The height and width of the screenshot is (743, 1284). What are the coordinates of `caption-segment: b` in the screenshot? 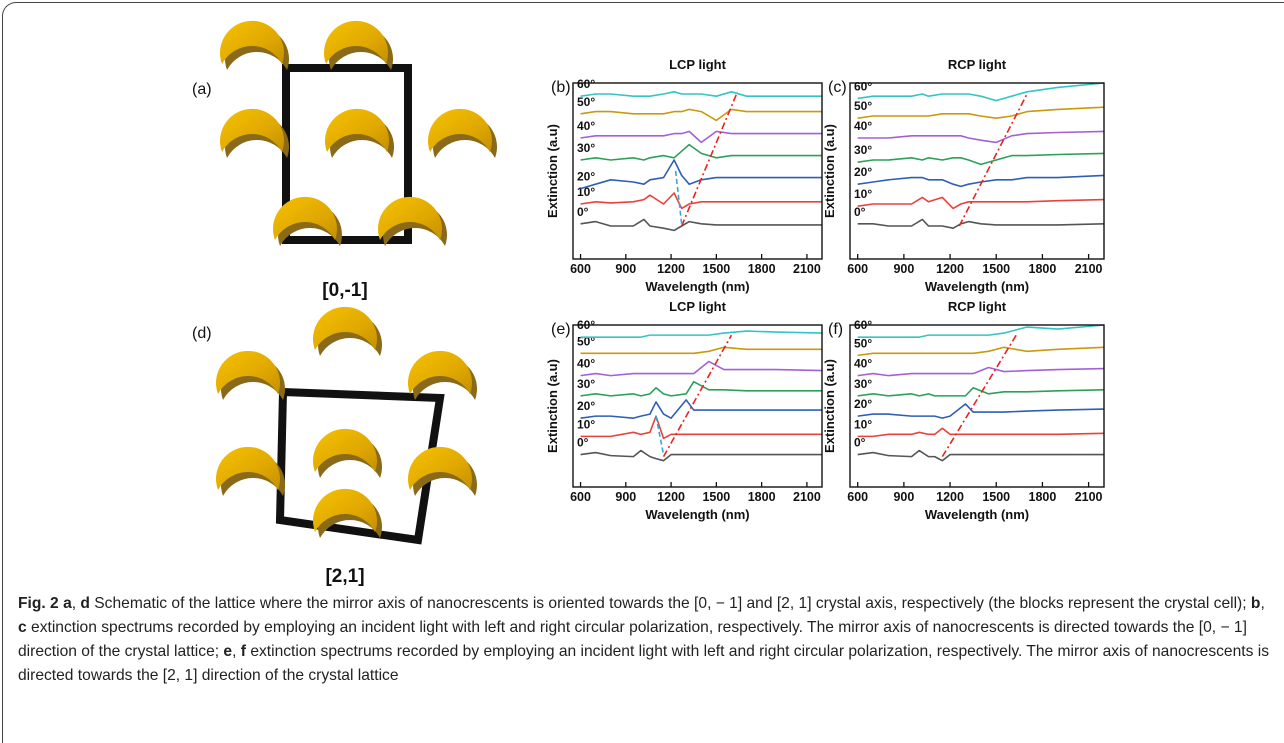 It's located at (1255, 603).